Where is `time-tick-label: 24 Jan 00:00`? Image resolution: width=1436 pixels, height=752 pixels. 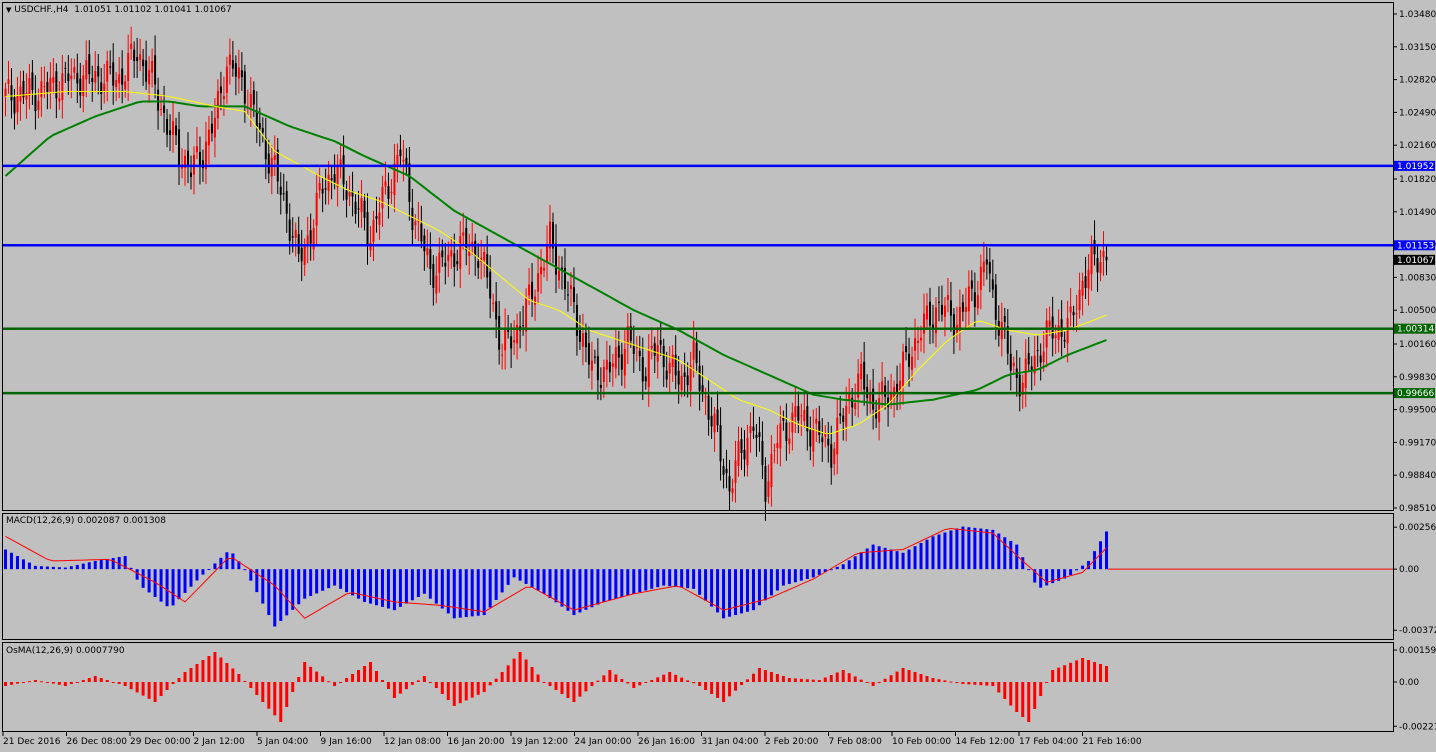 time-tick-label: 24 Jan 00:00 is located at coordinates (603, 742).